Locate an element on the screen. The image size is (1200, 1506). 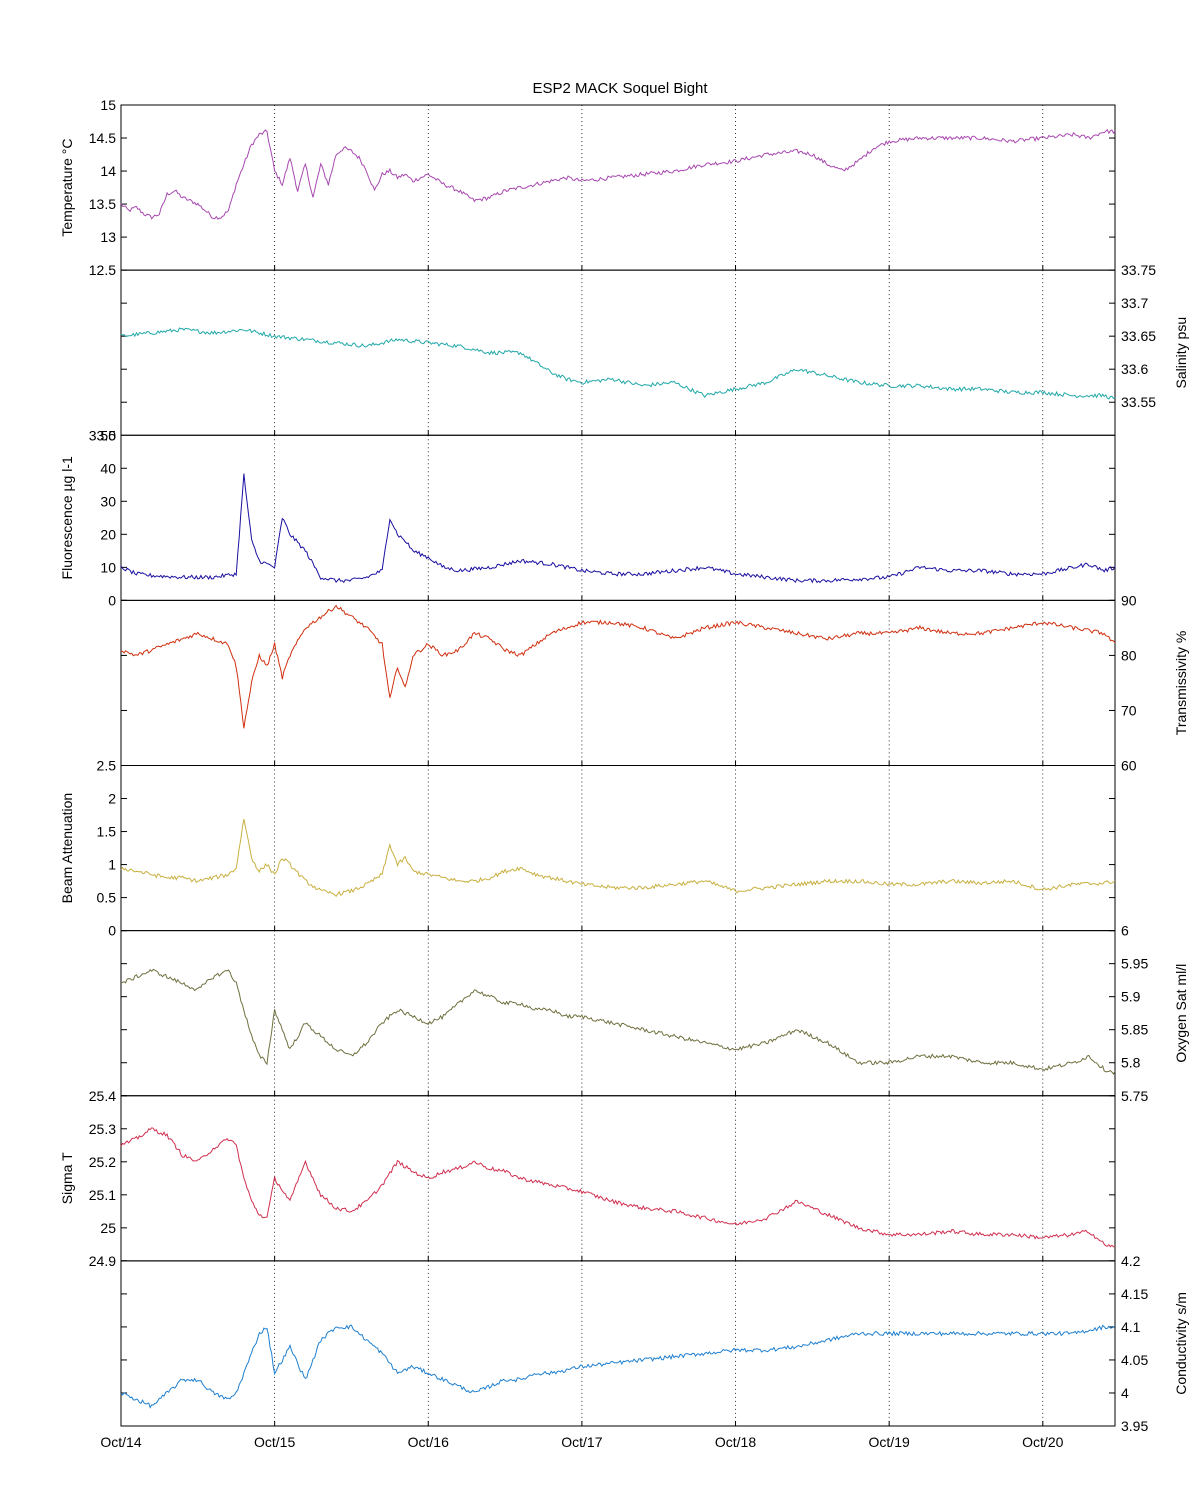
x-tick-label: Oct/17 is located at coordinates (581, 1442).